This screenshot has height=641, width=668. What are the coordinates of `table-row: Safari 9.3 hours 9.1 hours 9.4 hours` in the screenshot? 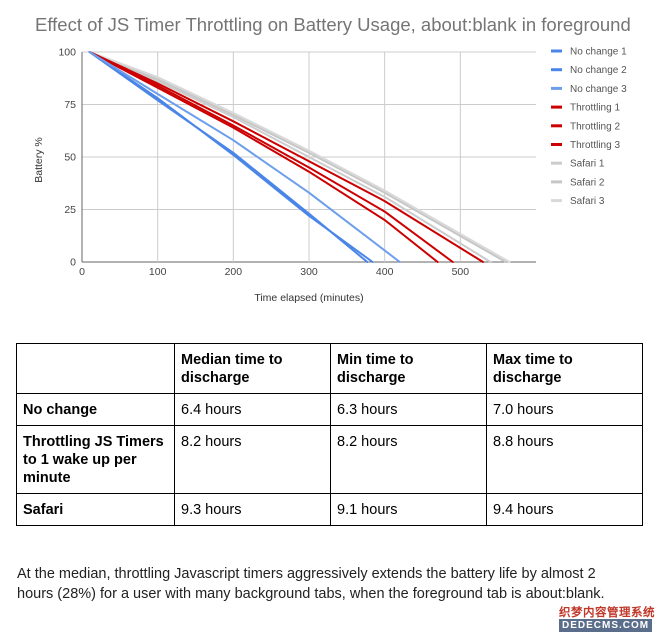 It's located at (329, 509).